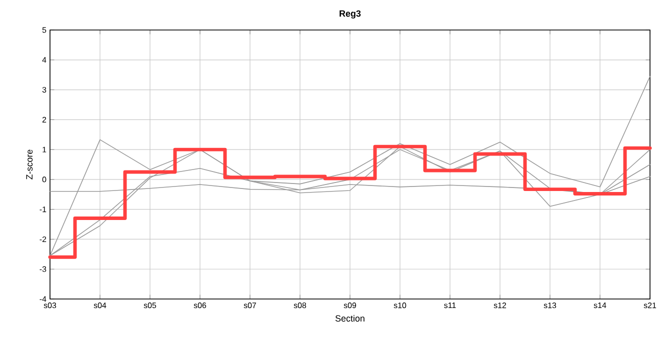 This screenshot has height=360, width=660. Describe the element at coordinates (29, 165) in the screenshot. I see `y-axis-title: Z-score` at that location.